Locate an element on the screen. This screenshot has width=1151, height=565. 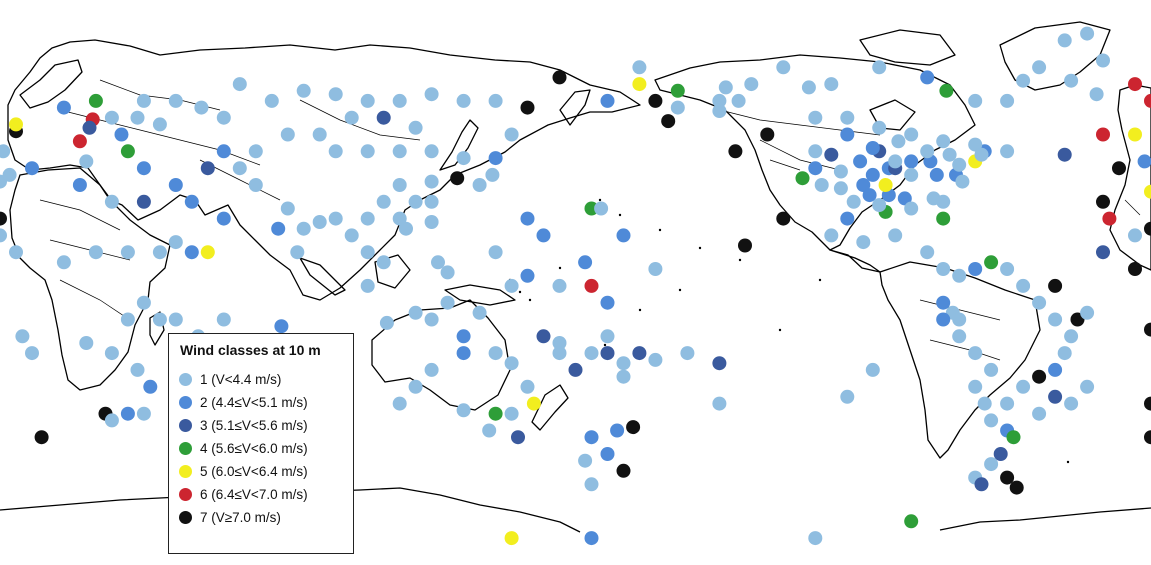
greenland-coast is located at coordinates (1055, 56).